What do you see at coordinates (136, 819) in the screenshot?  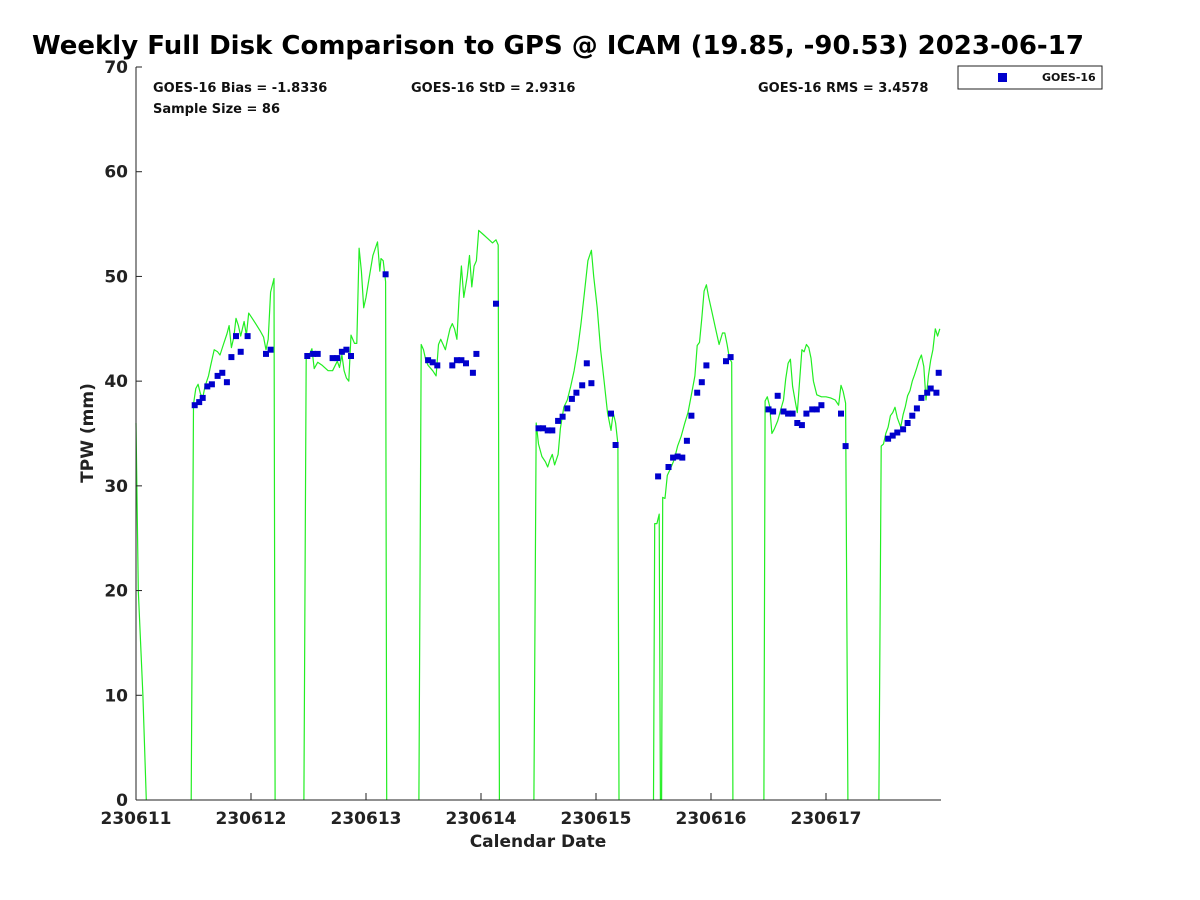 I see `x-tick-label: 230611` at bounding box center [136, 819].